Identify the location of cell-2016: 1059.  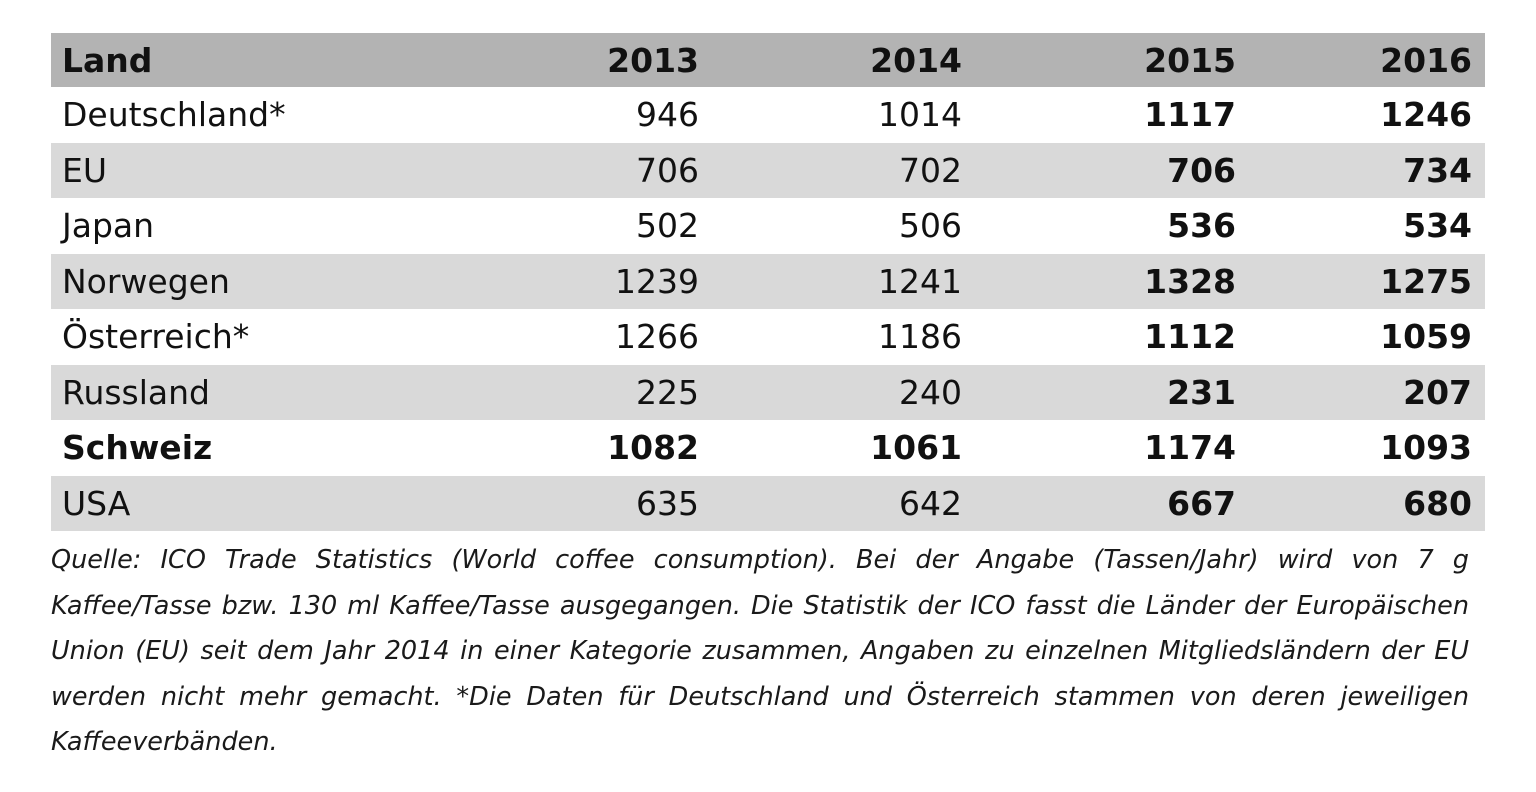
(1363, 337).